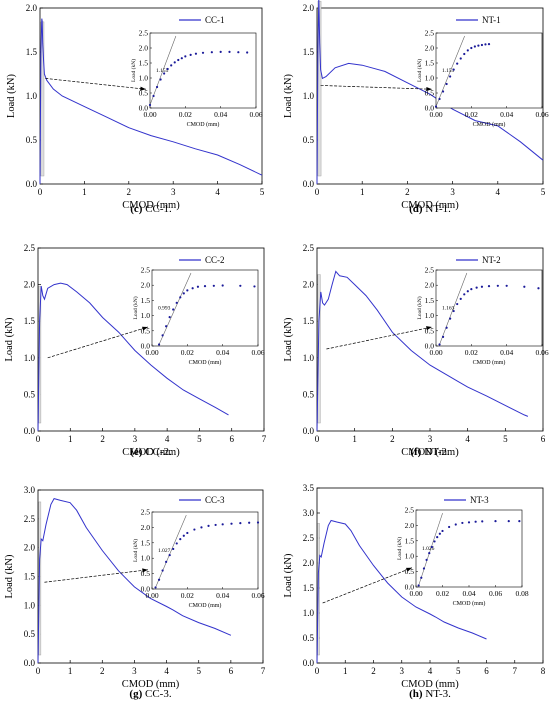  What do you see at coordinates (162, 71) in the screenshot?
I see `slope-label: 1.155` at bounding box center [162, 71].